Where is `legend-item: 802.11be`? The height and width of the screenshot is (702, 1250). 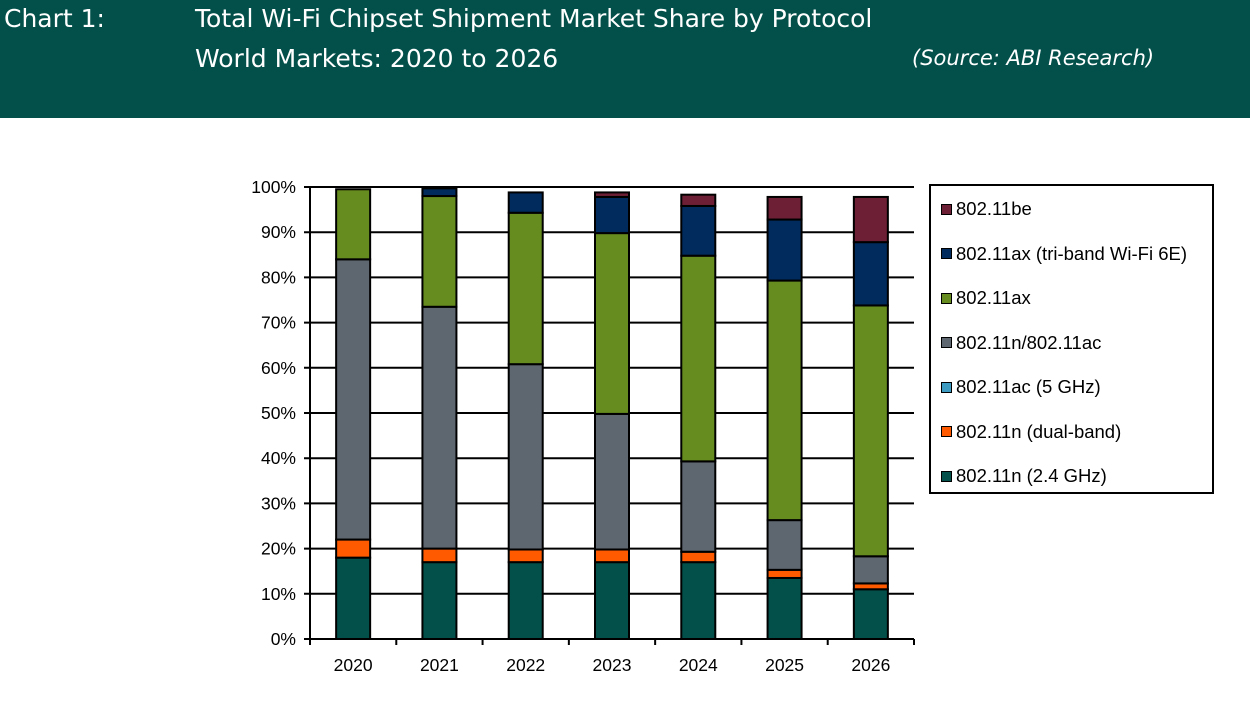
legend-item: 802.11be is located at coordinates (986, 209).